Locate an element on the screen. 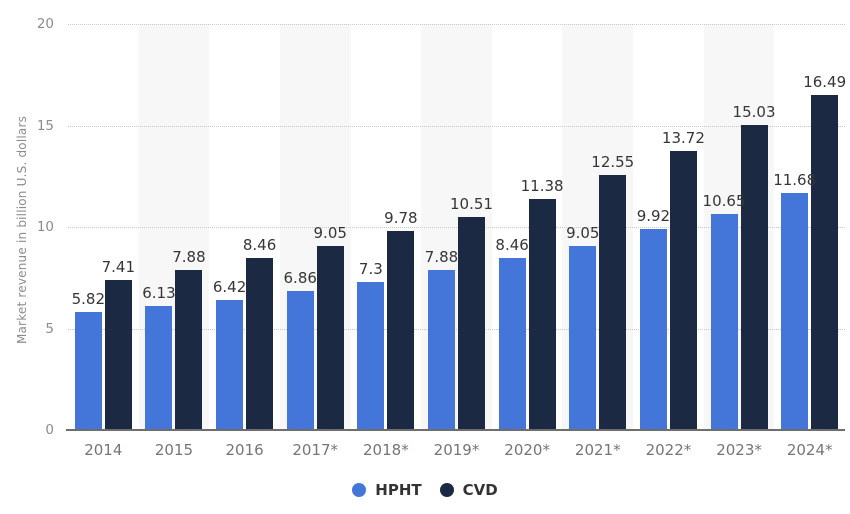 This screenshot has height=514, width=850. bar-value-label: 7.3 is located at coordinates (370, 268).